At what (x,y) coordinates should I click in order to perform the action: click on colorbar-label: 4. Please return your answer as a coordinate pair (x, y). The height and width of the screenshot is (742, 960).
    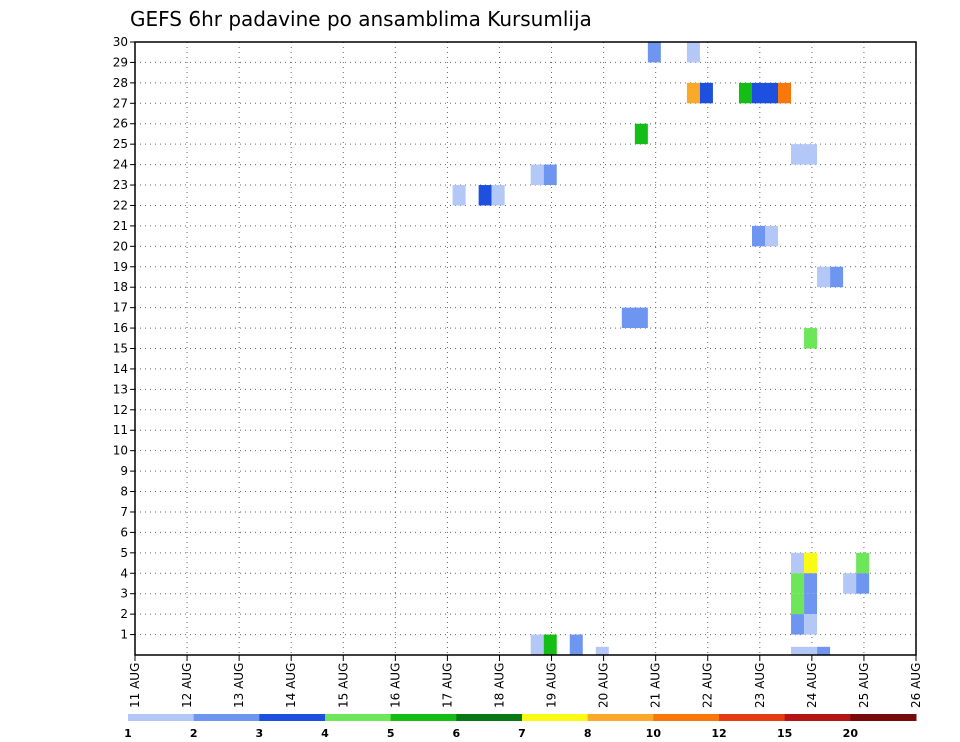
    Looking at the image, I should click on (325, 733).